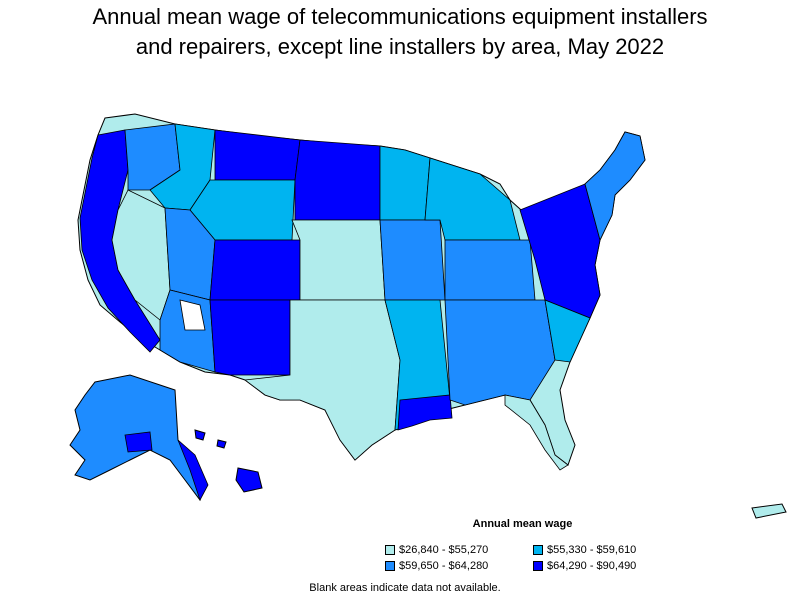 This screenshot has width=800, height=600. What do you see at coordinates (522, 524) in the screenshot?
I see `legend-title: Annual mean wage` at bounding box center [522, 524].